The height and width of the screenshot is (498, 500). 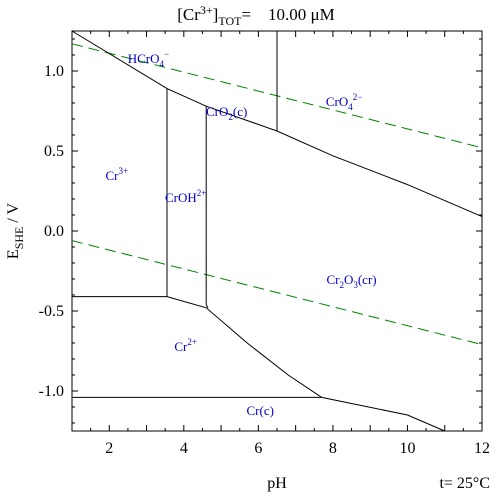 I want to click on chart-title-close: ], so click(x=216, y=14).